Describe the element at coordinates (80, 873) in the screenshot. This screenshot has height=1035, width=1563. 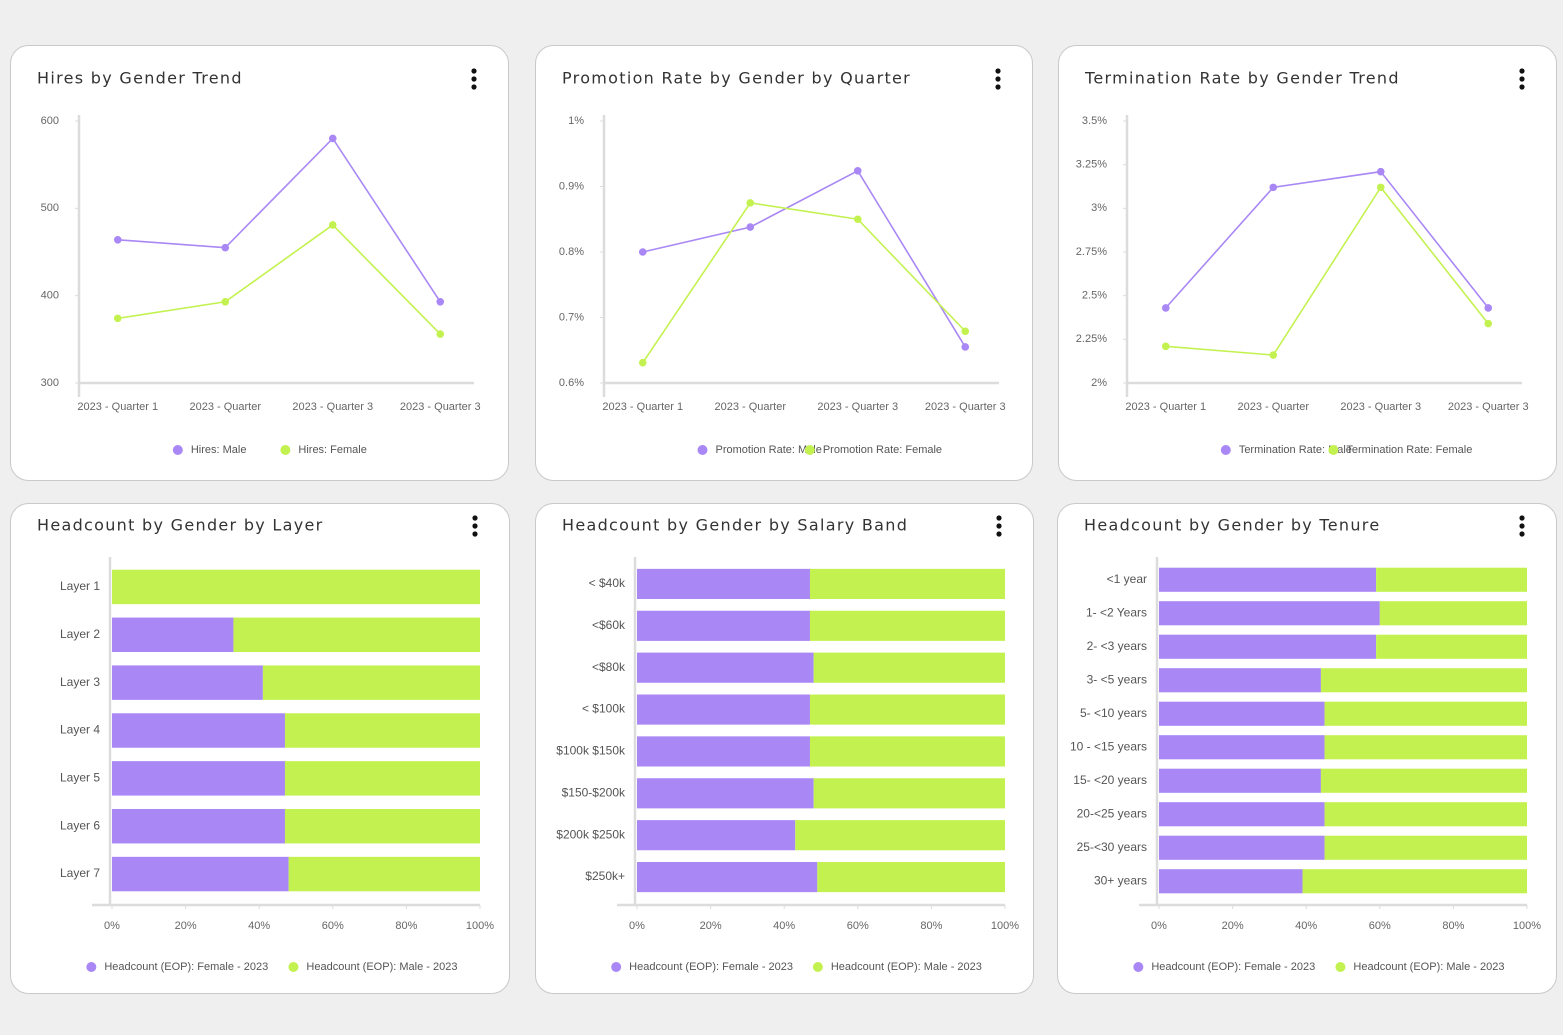
I see `y-tick-label: Layer 7` at that location.